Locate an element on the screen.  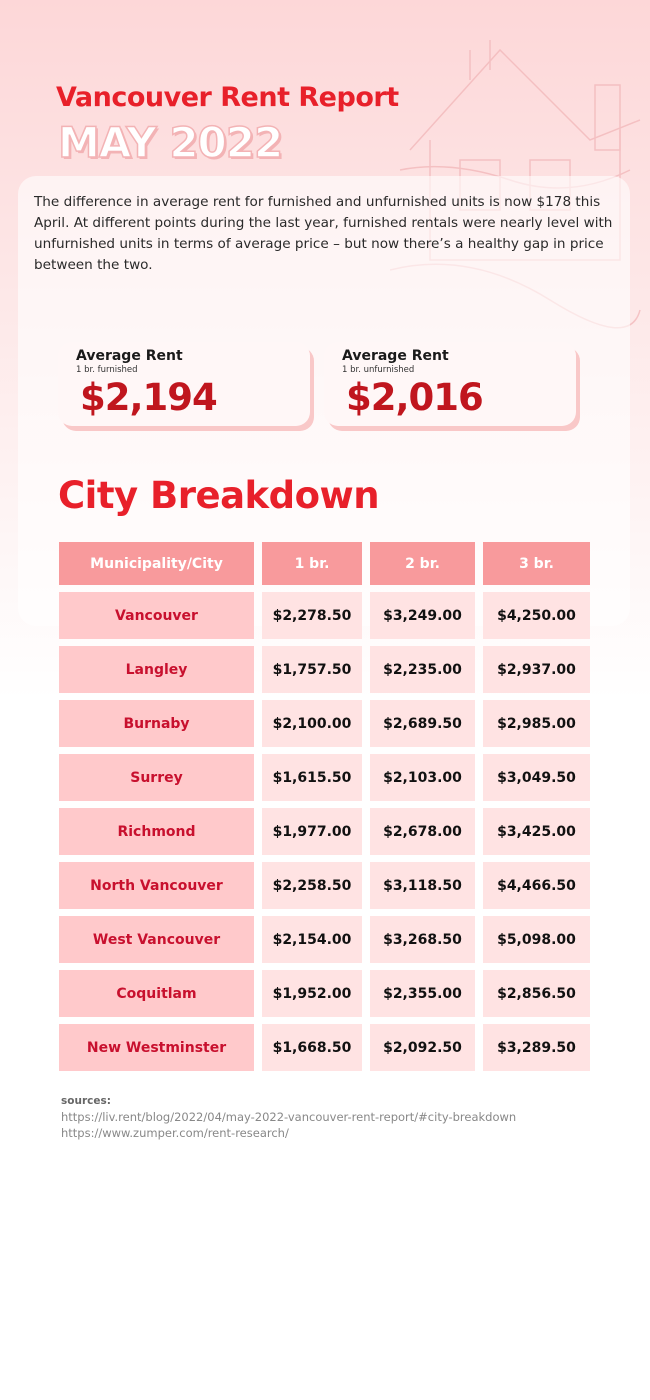
rent-value: $2,856.50 is located at coordinates (536, 993).